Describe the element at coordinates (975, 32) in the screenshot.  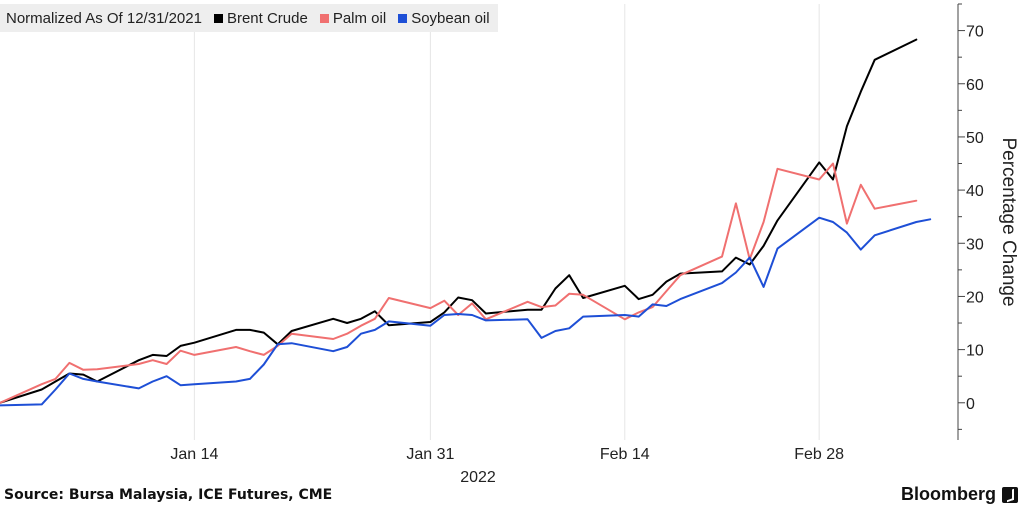
I see `y-tick-label: 70` at that location.